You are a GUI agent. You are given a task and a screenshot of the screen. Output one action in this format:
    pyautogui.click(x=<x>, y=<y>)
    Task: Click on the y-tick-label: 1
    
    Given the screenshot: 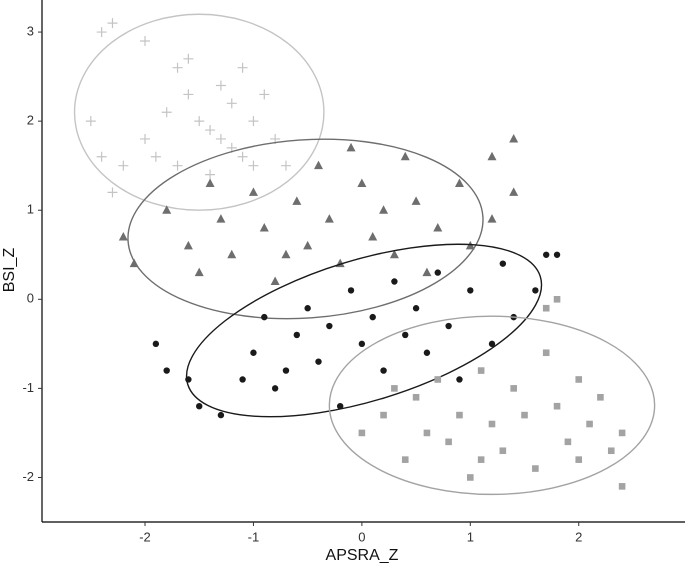 What is the action you would take?
    pyautogui.click(x=30, y=209)
    